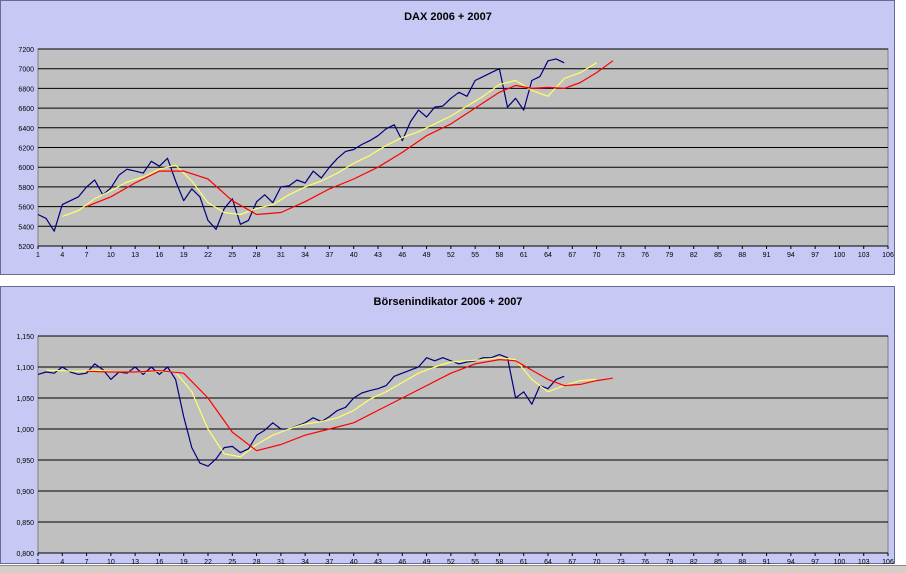 The height and width of the screenshot is (573, 906). Describe the element at coordinates (718, 562) in the screenshot. I see `indicator-x-tick-label: 85` at that location.